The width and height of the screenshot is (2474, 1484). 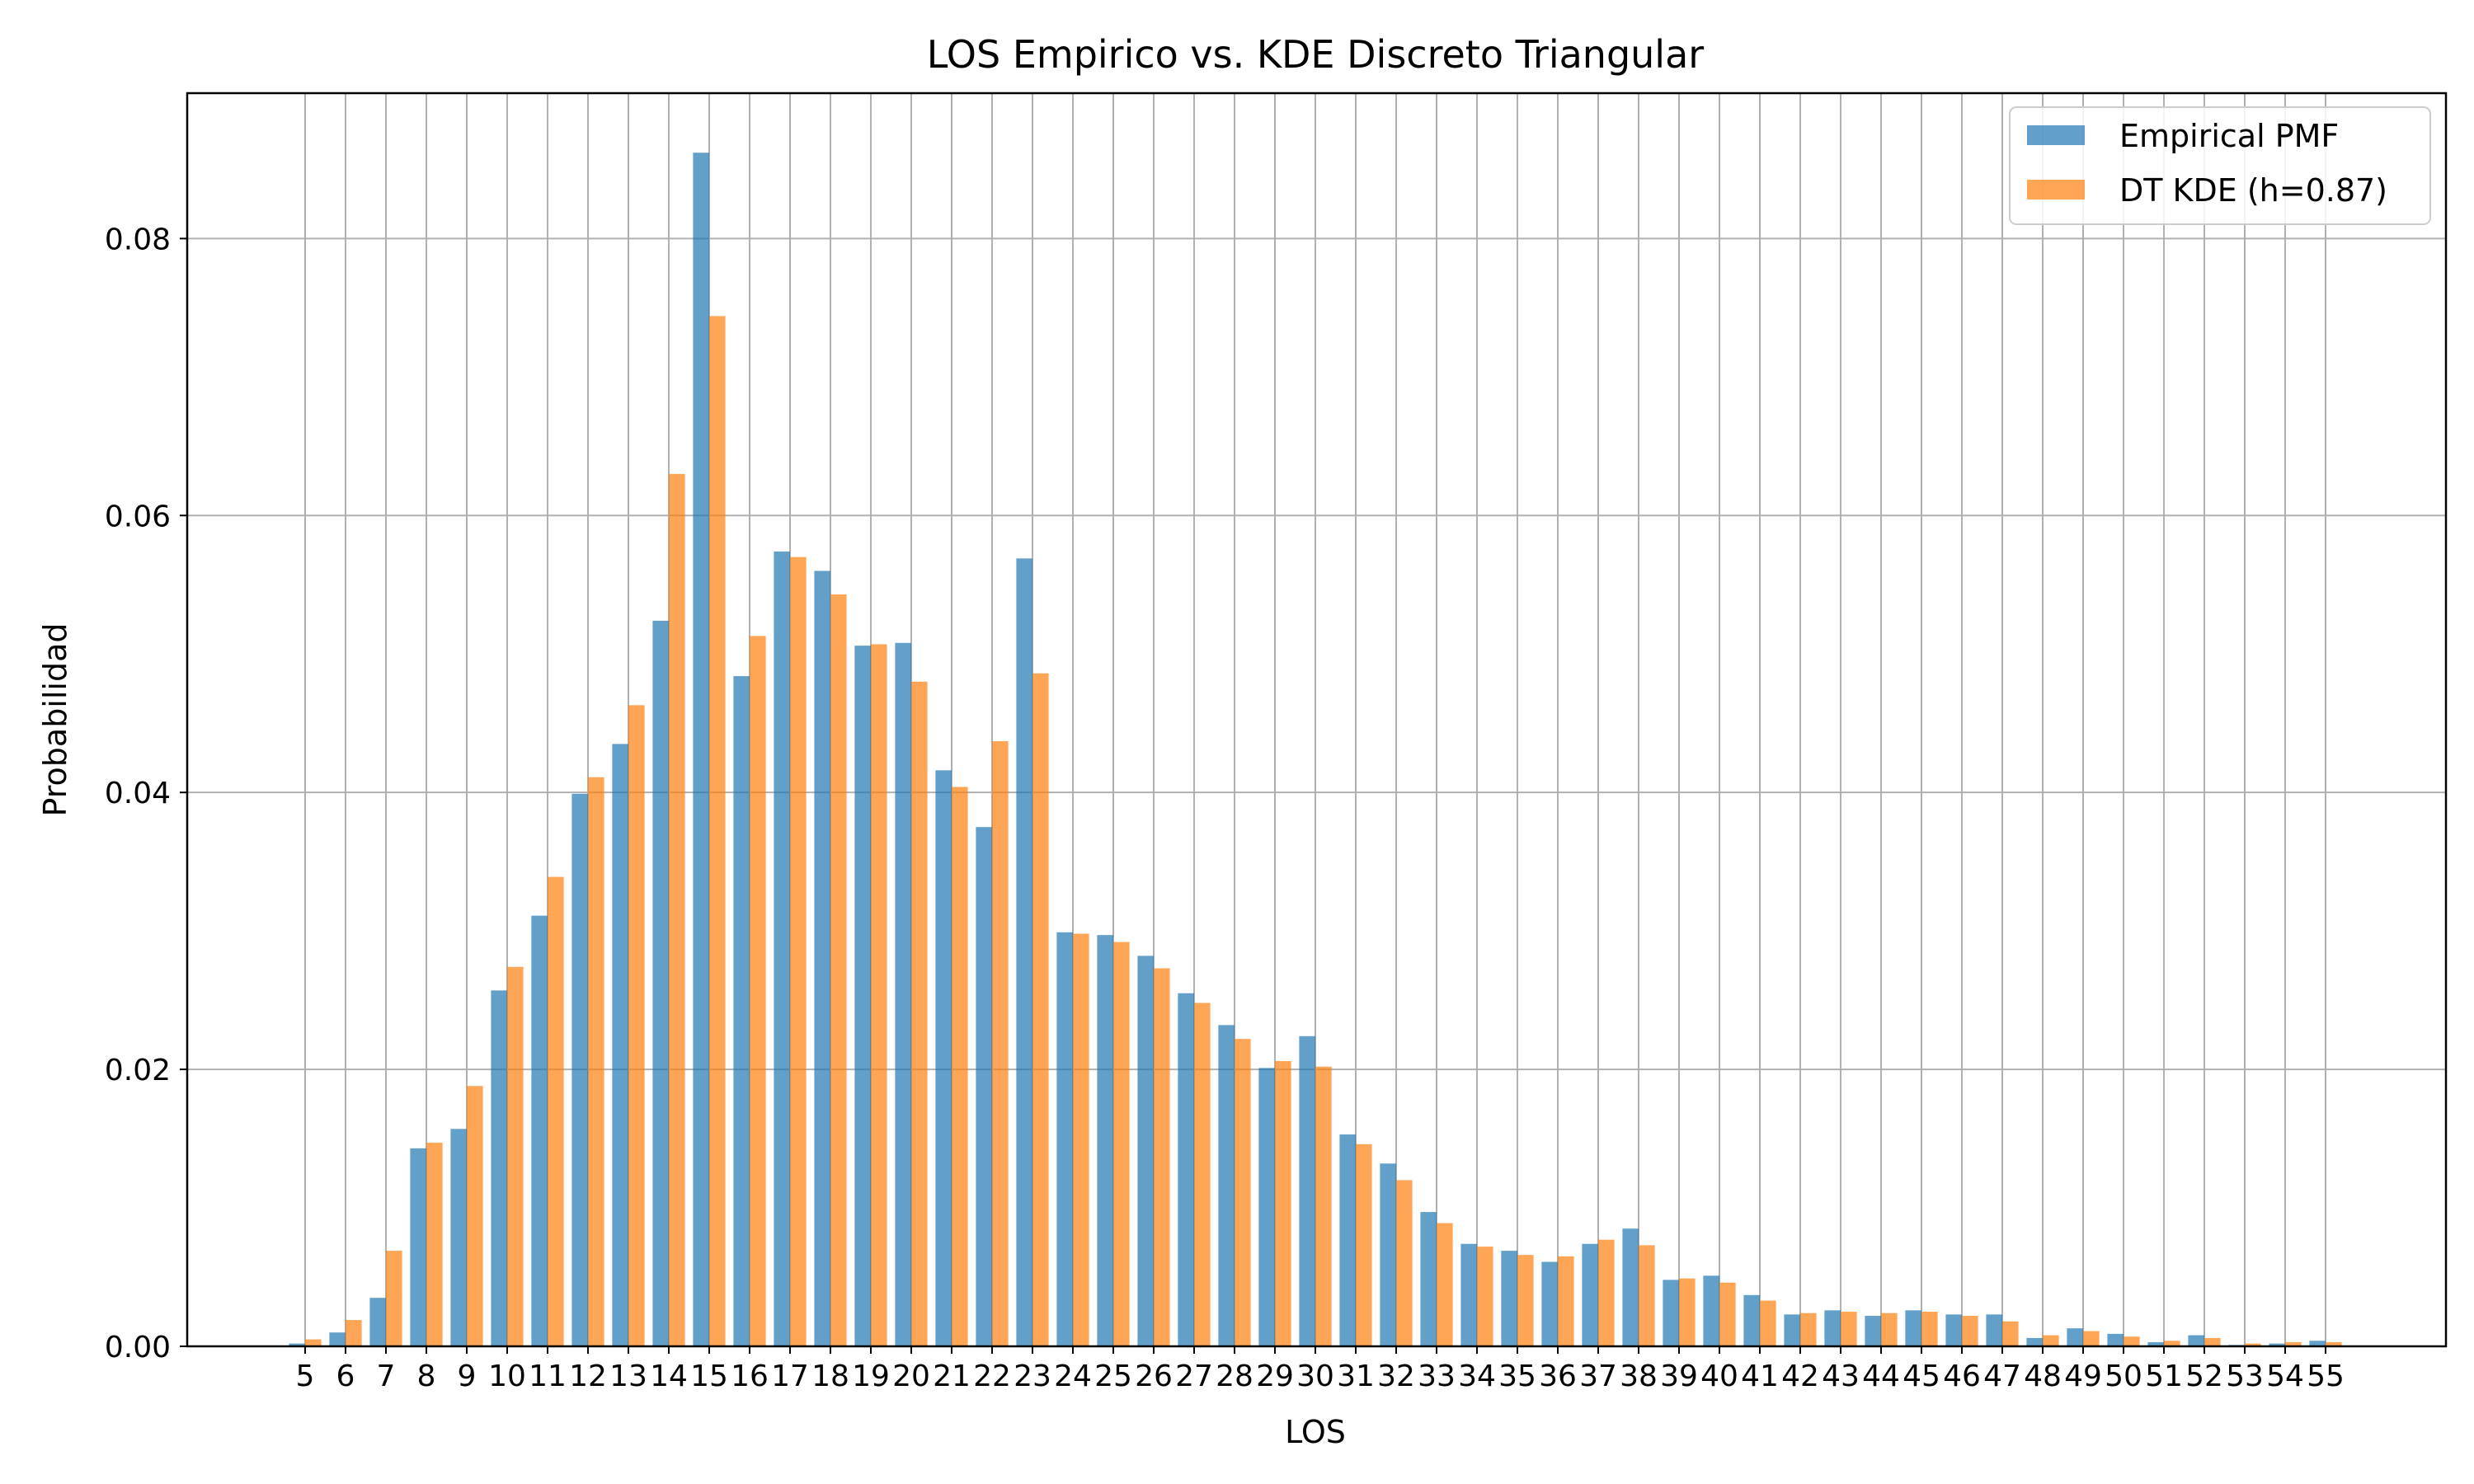 I want to click on x-tick-label: 5, so click(x=305, y=1376).